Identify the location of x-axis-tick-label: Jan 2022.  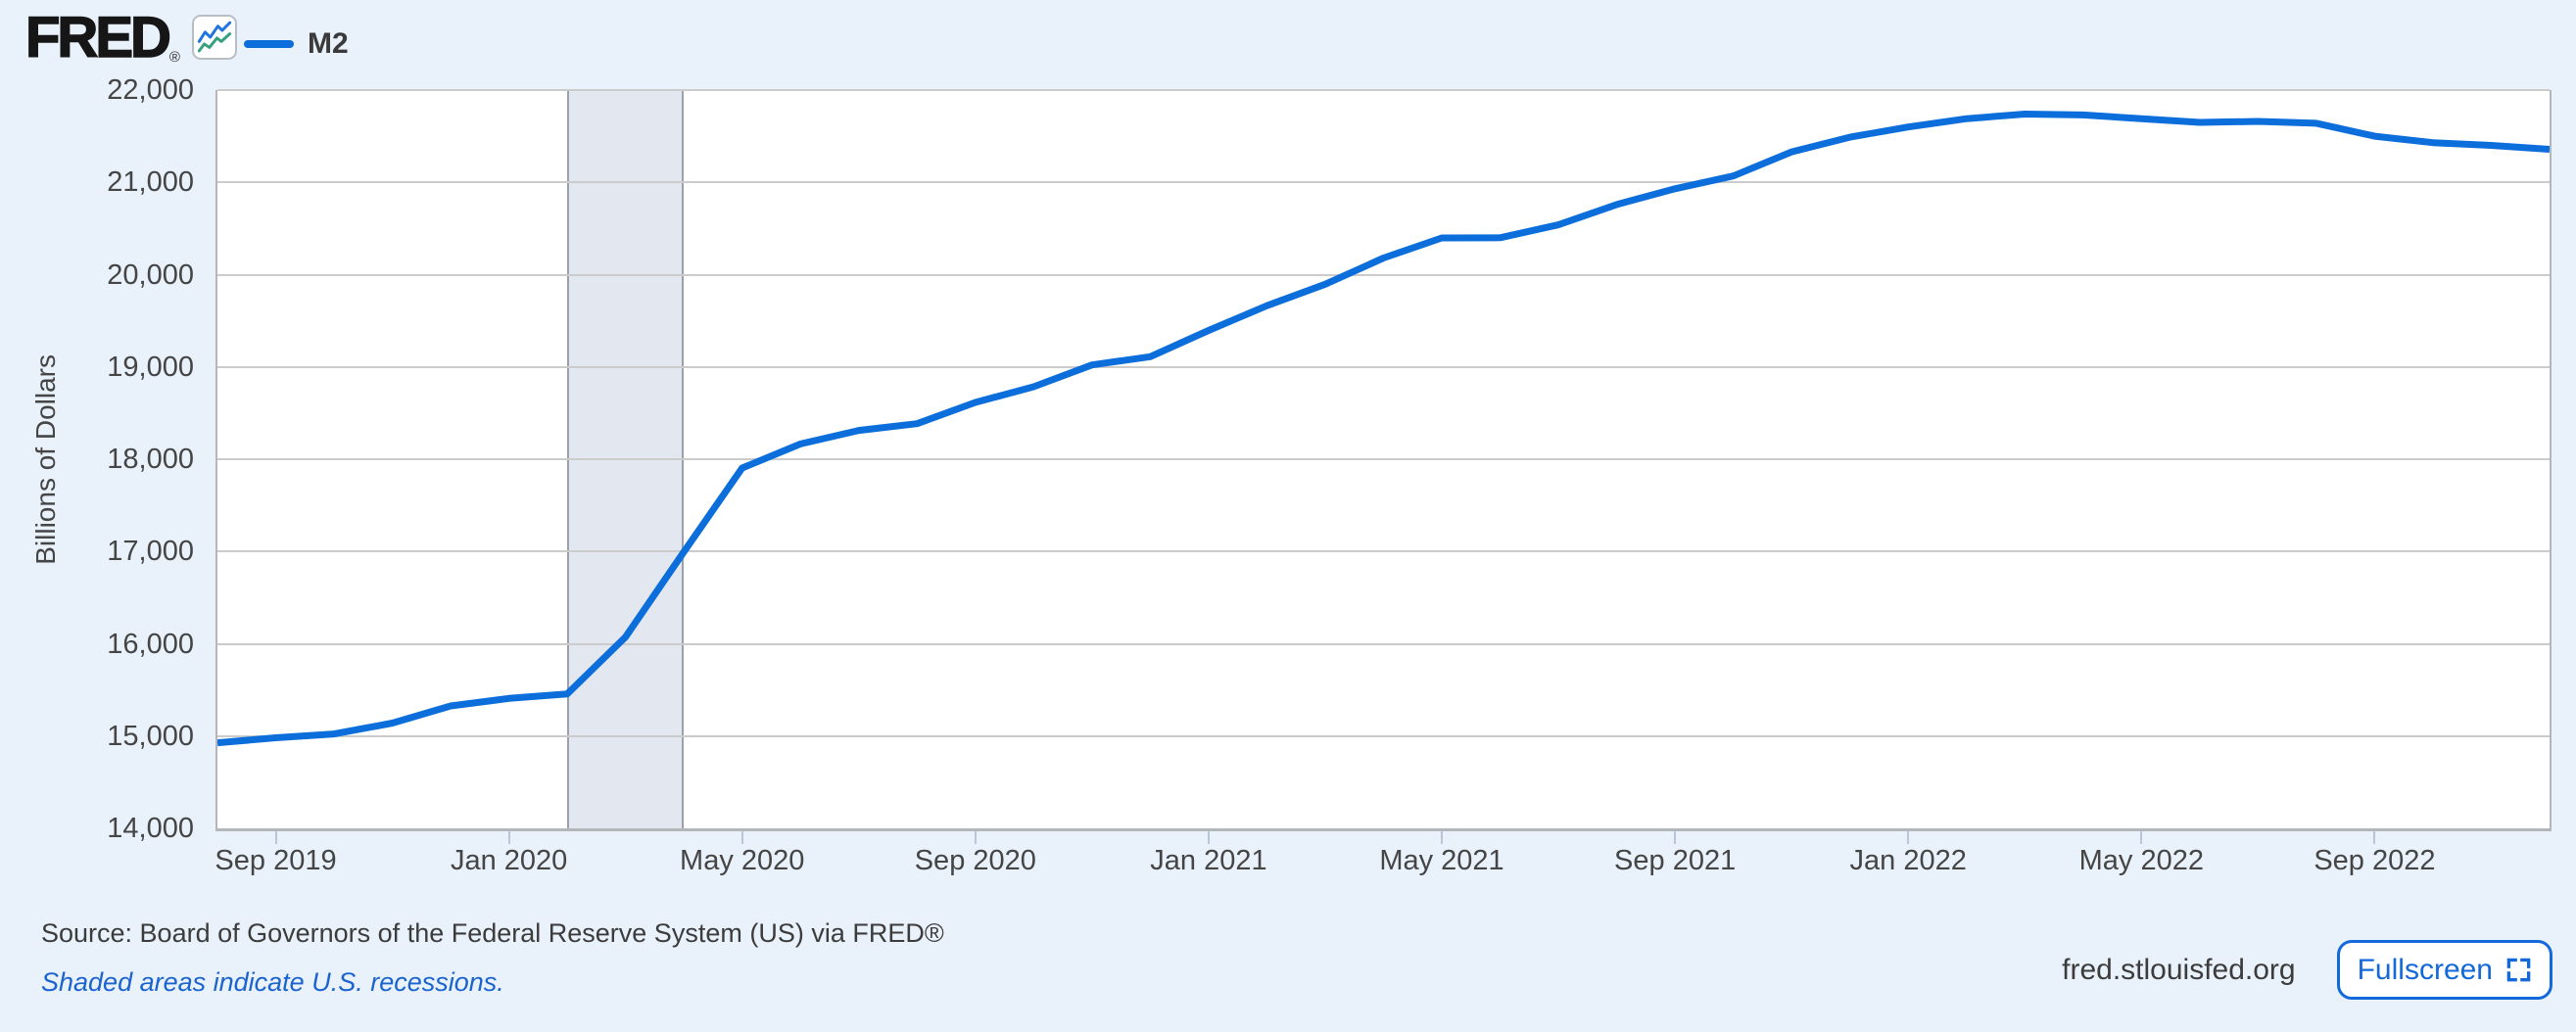
(1908, 860).